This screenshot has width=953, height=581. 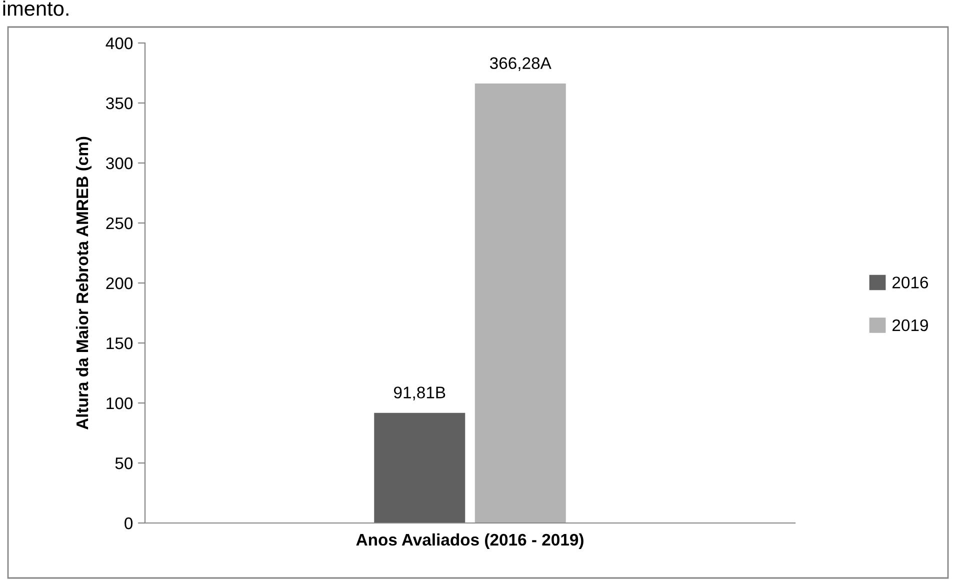 What do you see at coordinates (910, 282) in the screenshot?
I see `legend-label: 2016` at bounding box center [910, 282].